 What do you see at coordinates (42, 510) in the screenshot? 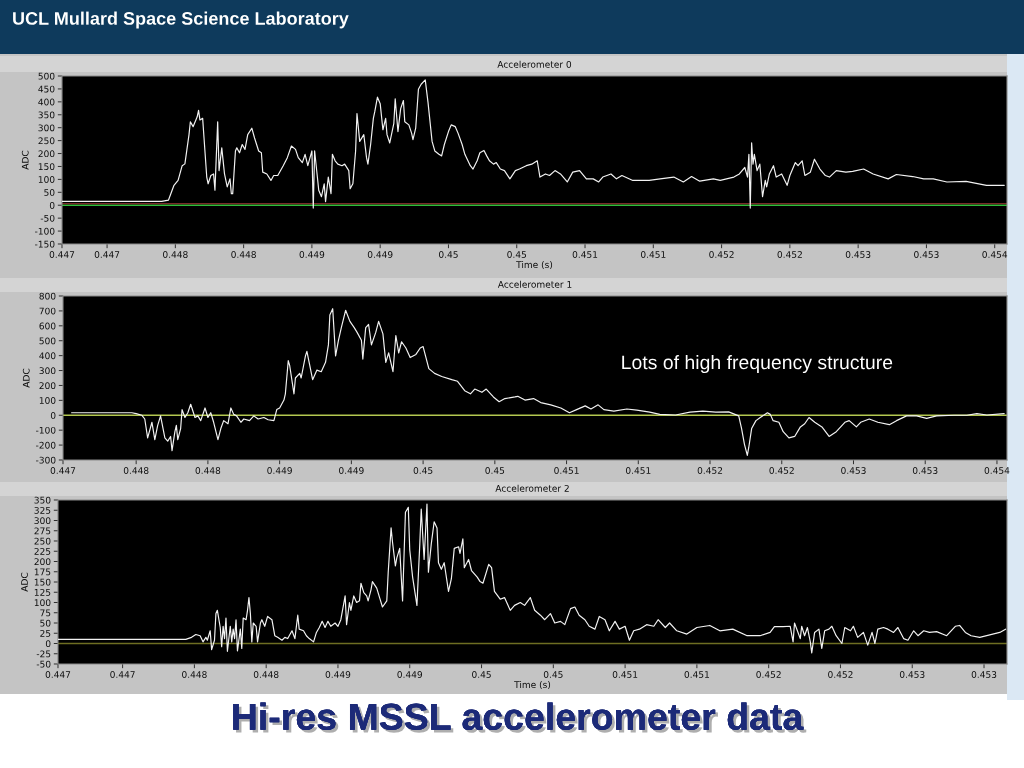
I see `y-tick-label: 325` at bounding box center [42, 510].